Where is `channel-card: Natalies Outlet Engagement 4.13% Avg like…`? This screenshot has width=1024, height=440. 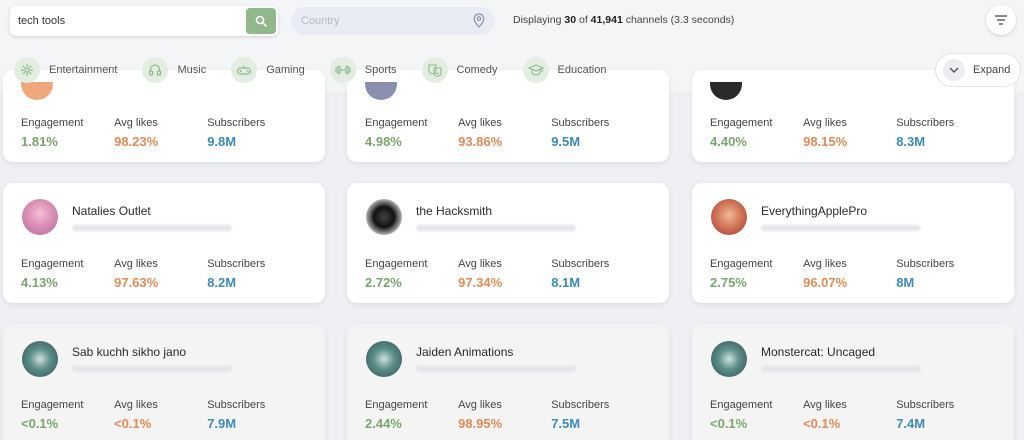
channel-card: Natalies Outlet Engagement 4.13% Avg like… is located at coordinates (164, 243).